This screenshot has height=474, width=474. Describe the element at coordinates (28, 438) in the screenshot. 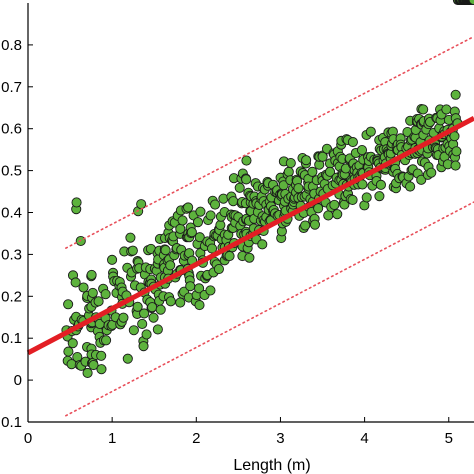

I see `x-tick-label: 0` at that location.